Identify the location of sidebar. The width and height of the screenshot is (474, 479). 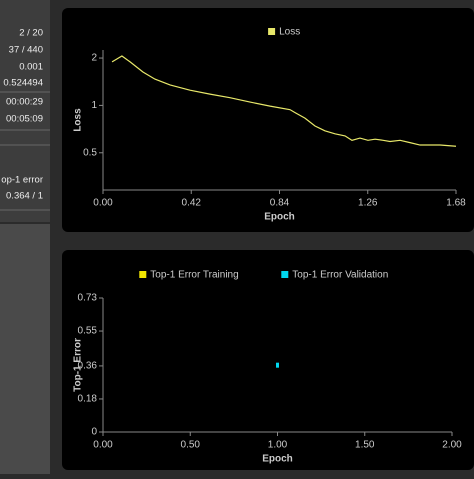
(25, 111).